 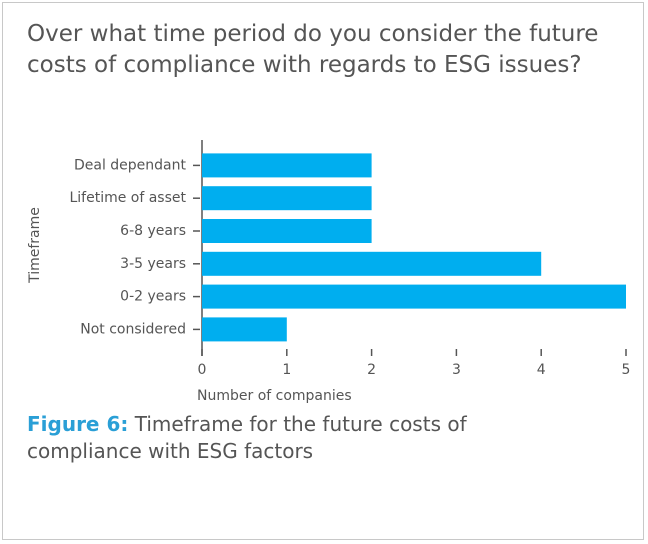 I want to click on x-tick-label: 2, so click(x=371, y=370).